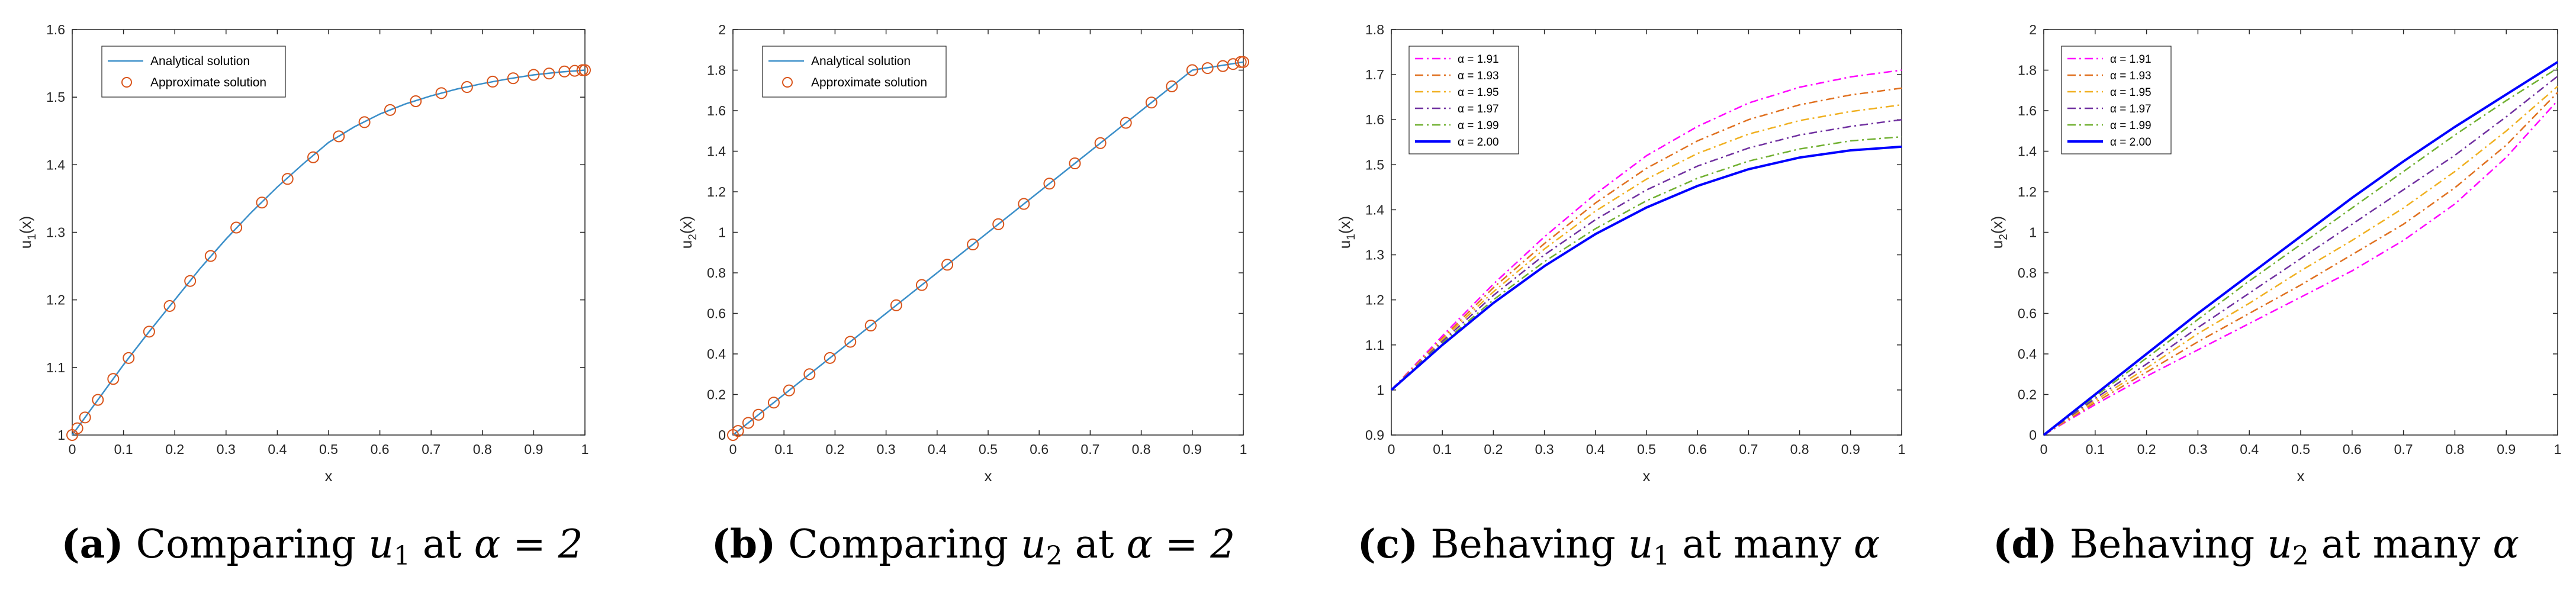 This screenshot has height=596, width=2576. What do you see at coordinates (2131, 126) in the screenshot?
I see `legend-label: α = 1.99` at bounding box center [2131, 126].